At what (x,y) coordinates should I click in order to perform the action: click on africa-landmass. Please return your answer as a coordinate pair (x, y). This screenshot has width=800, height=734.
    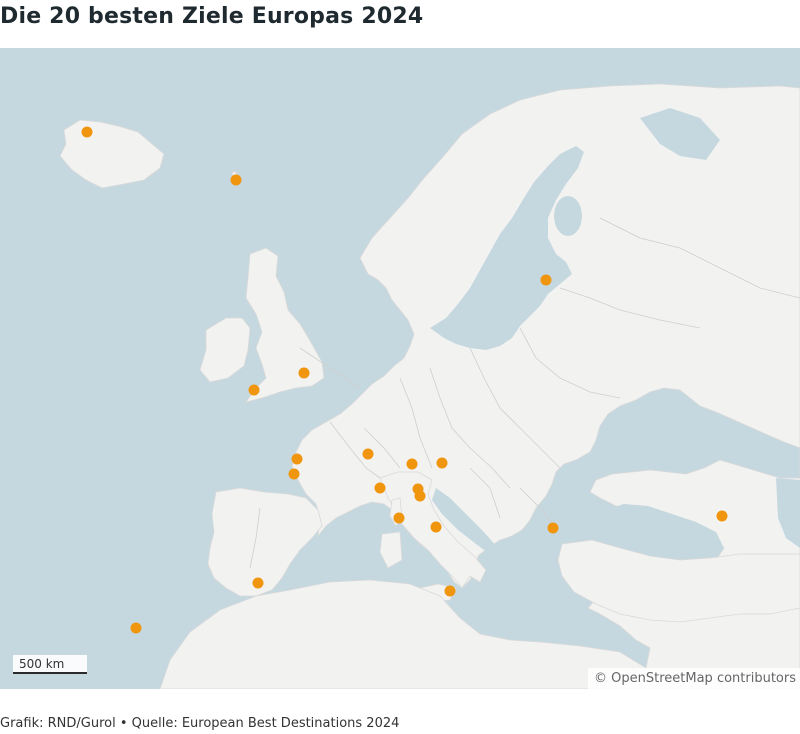
    Looking at the image, I should click on (403, 634).